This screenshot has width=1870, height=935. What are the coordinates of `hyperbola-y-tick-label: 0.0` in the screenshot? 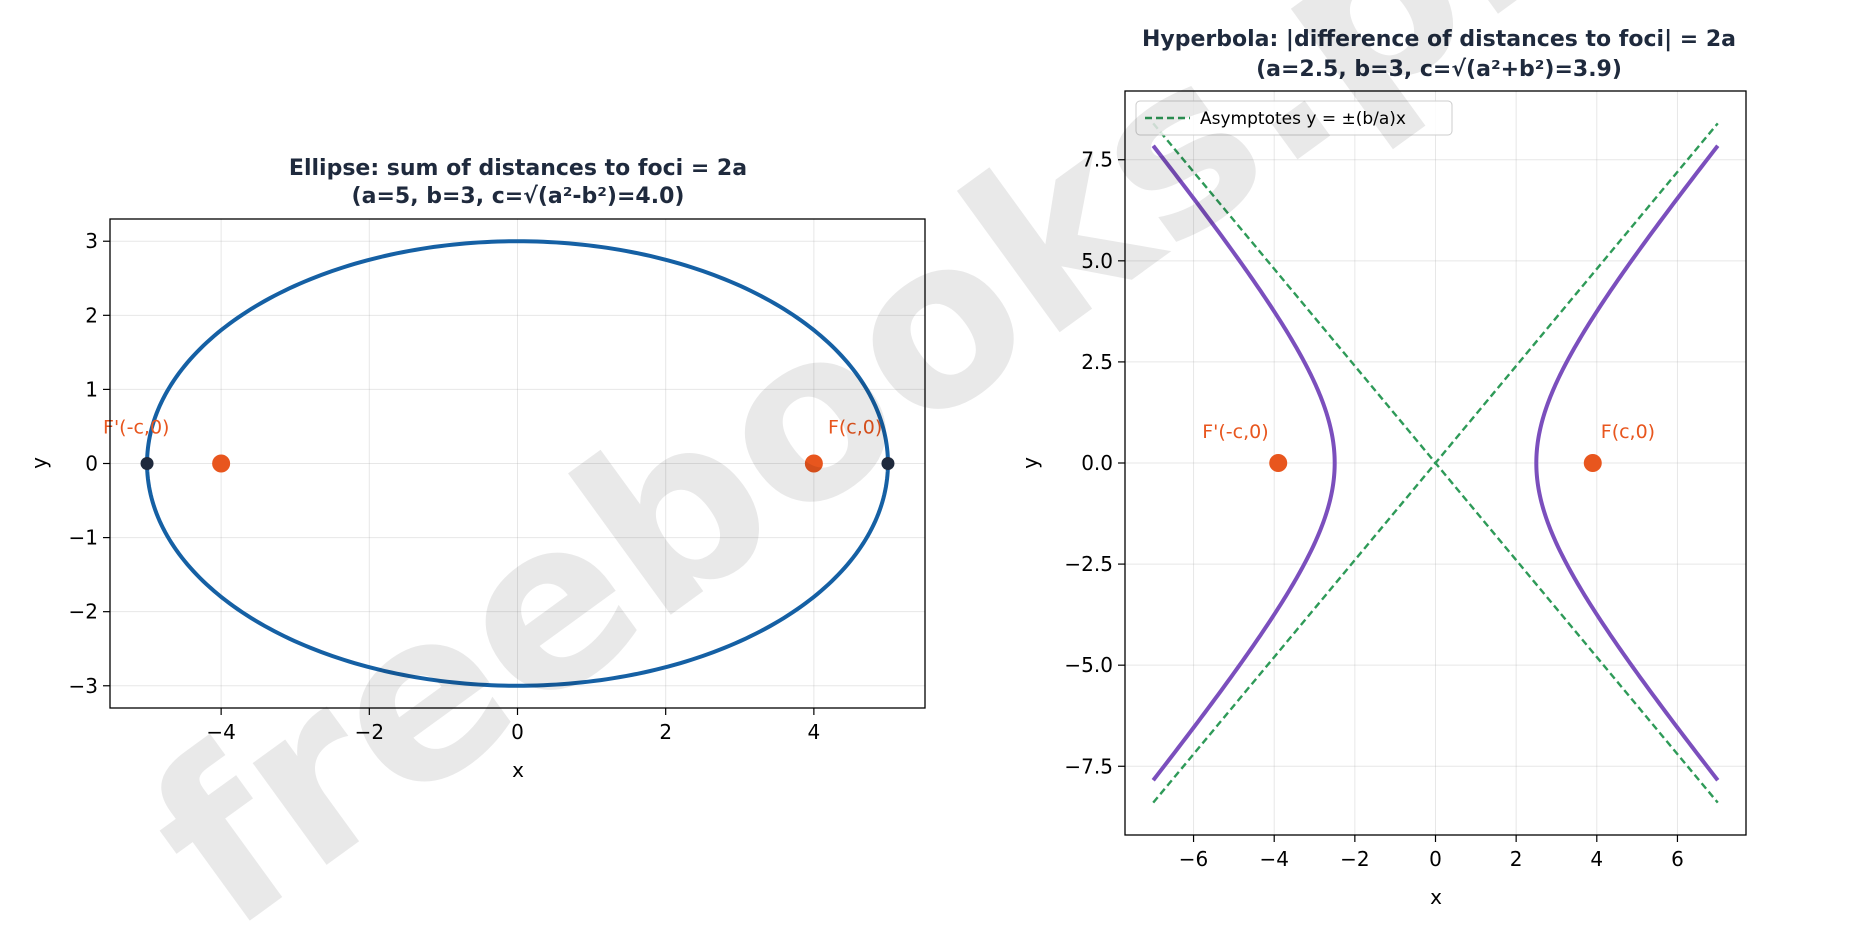 It's located at (1097, 463).